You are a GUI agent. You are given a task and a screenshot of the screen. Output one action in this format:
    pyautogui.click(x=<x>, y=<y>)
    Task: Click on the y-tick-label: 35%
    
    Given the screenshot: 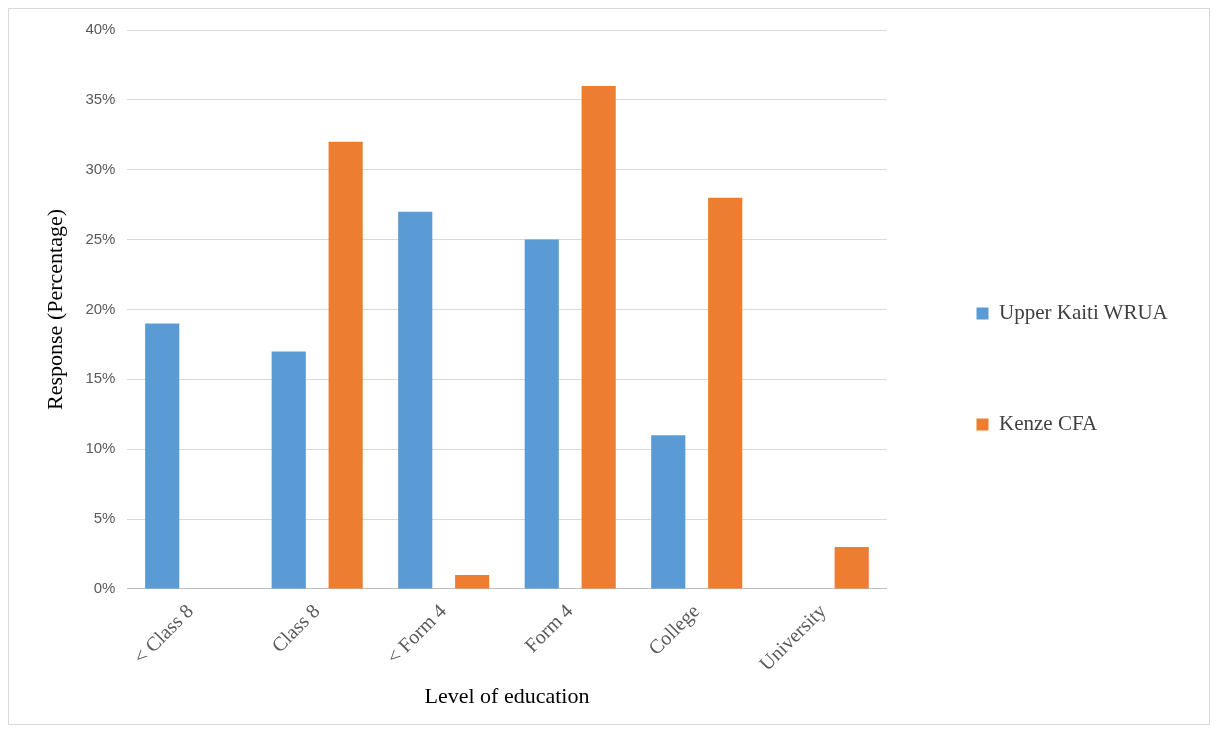 What is the action you would take?
    pyautogui.click(x=100, y=99)
    